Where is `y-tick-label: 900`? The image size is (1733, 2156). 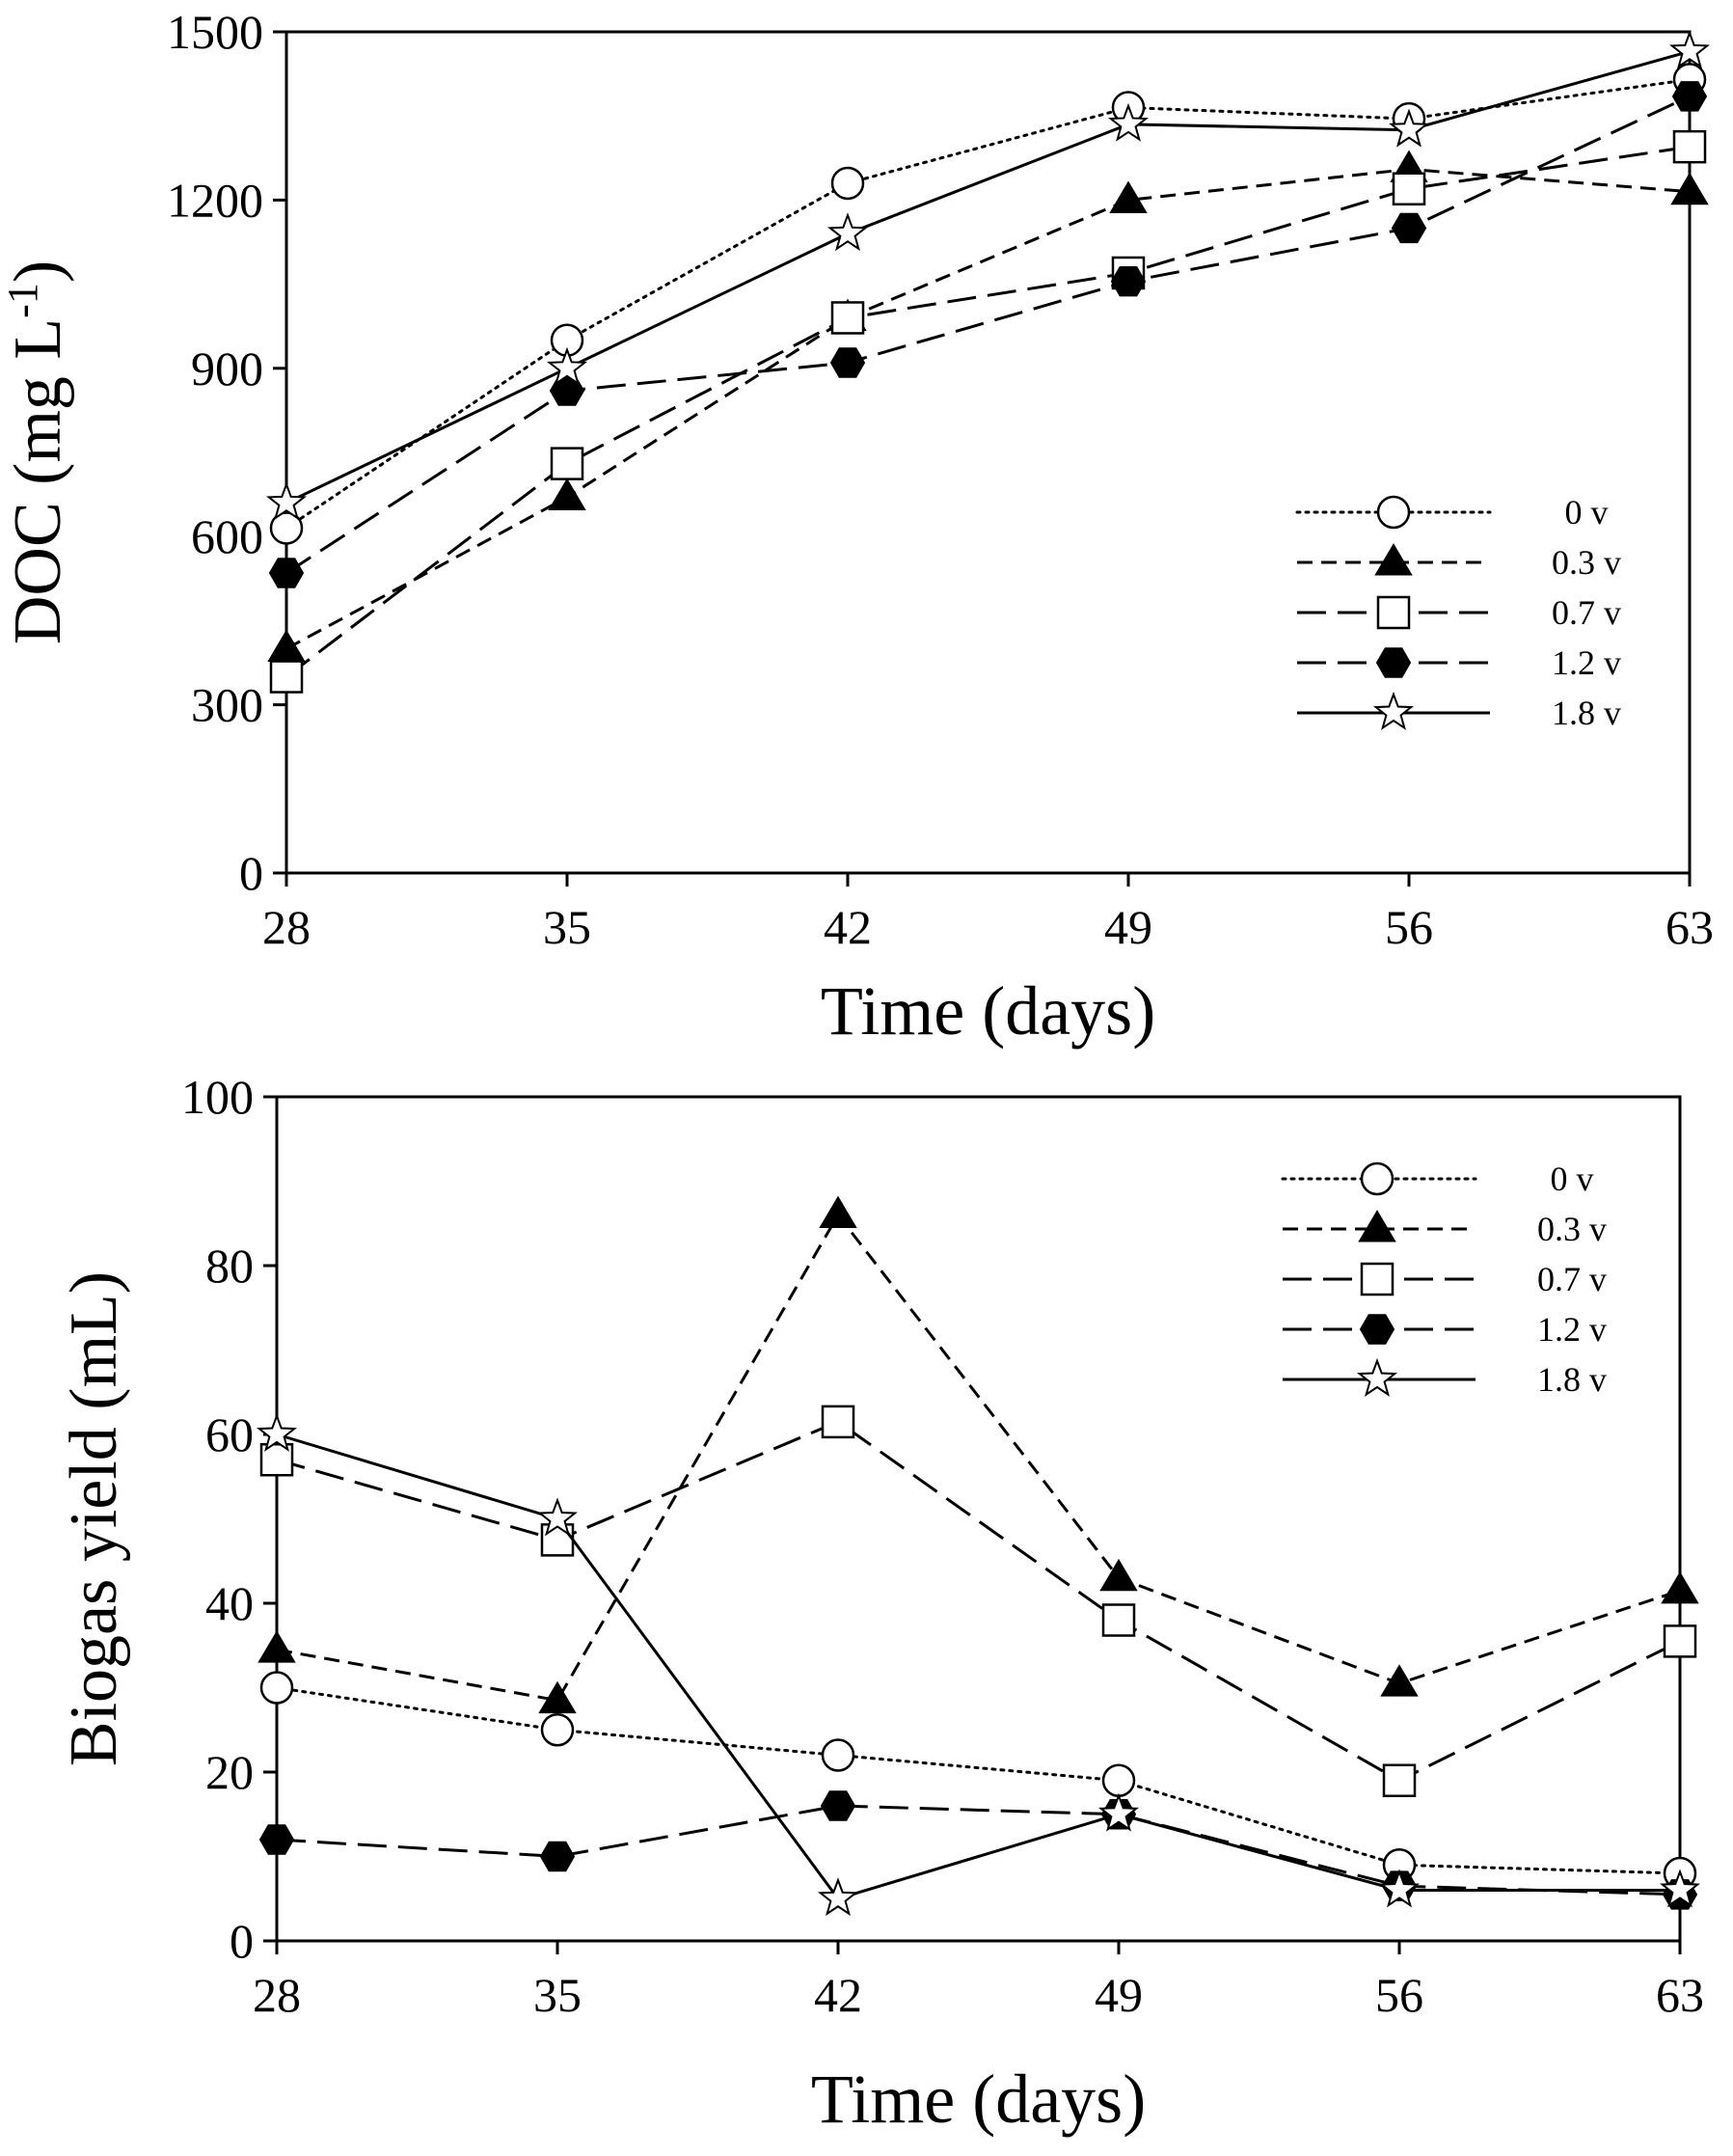 y-tick-label: 900 is located at coordinates (227, 368).